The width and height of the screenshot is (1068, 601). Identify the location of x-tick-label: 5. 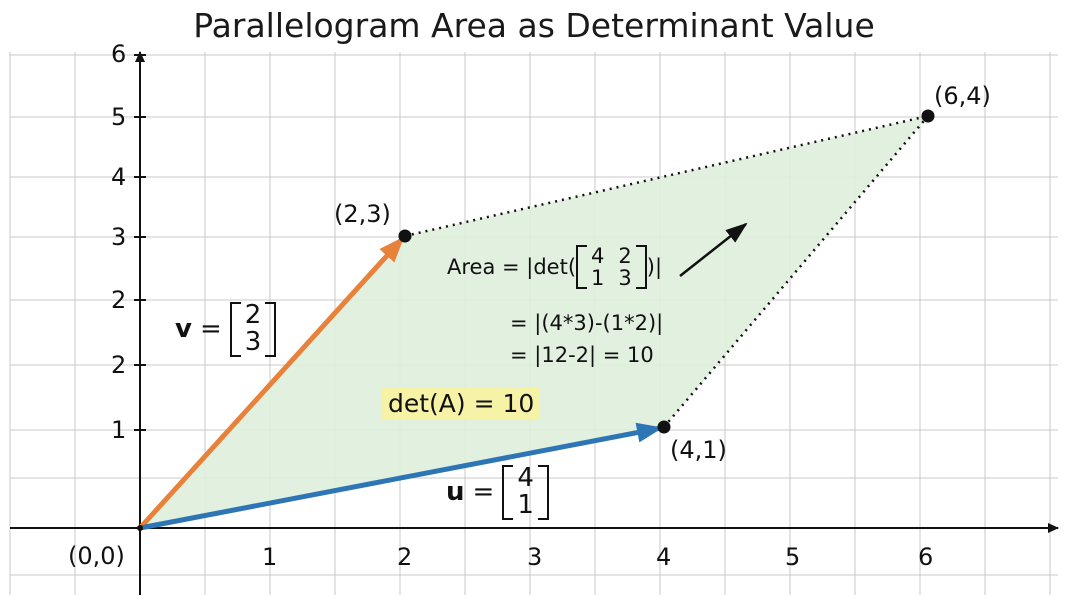
(793, 557).